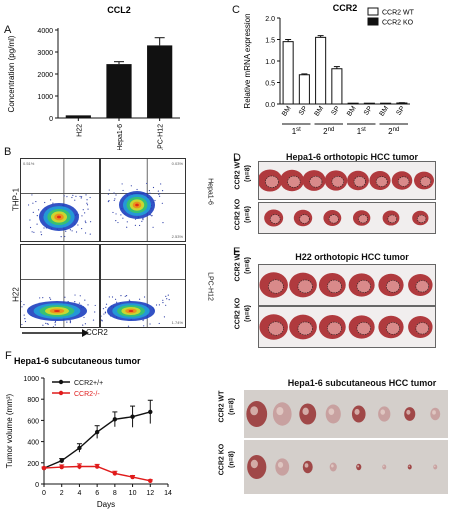 Image resolution: width=474 pixels, height=512 pixels. I want to click on panel-label-a: A, so click(8, 30).